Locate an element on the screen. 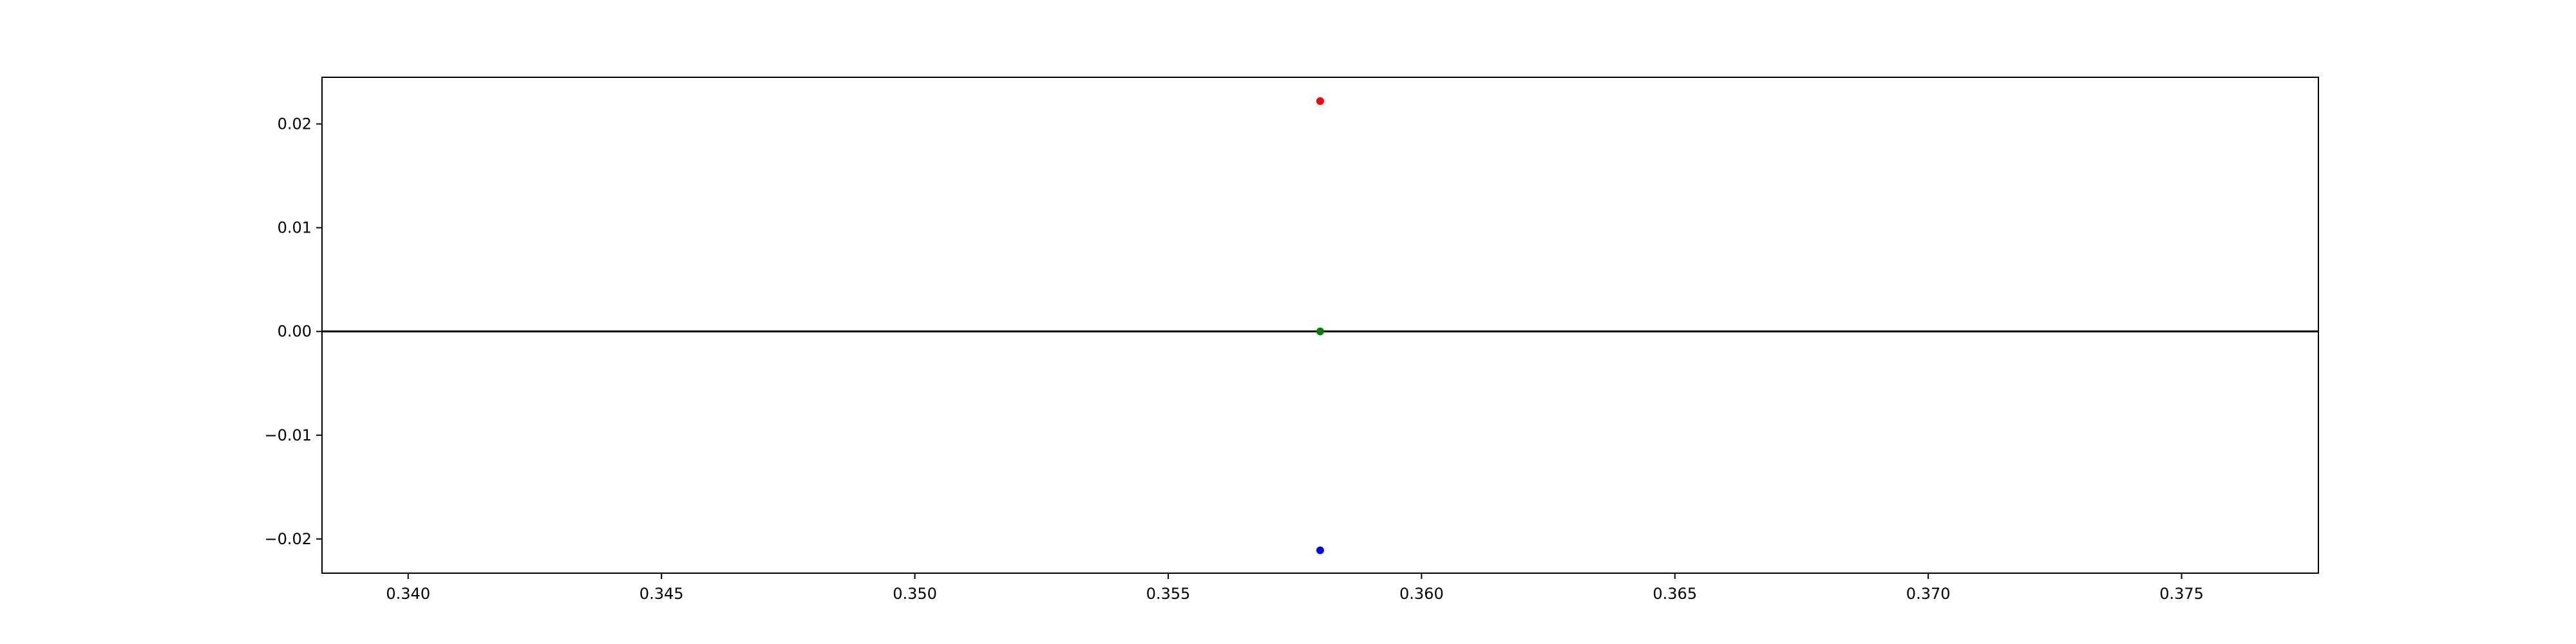 The height and width of the screenshot is (644, 2576). x-tick-label: 0.375 is located at coordinates (2181, 594).